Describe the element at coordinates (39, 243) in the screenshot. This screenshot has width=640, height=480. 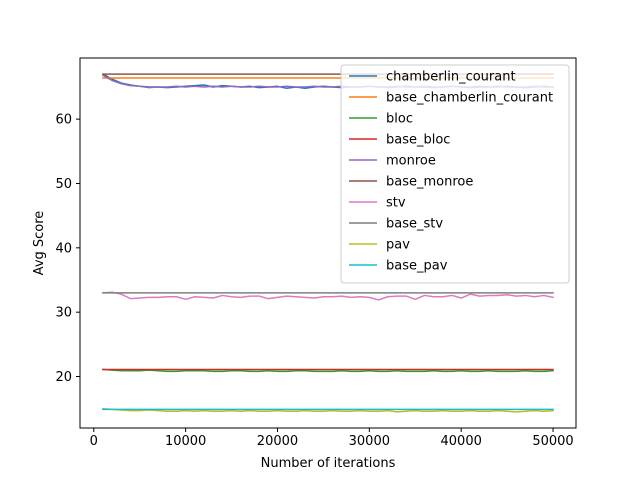
I see `y-axis-label: Avg Score` at that location.